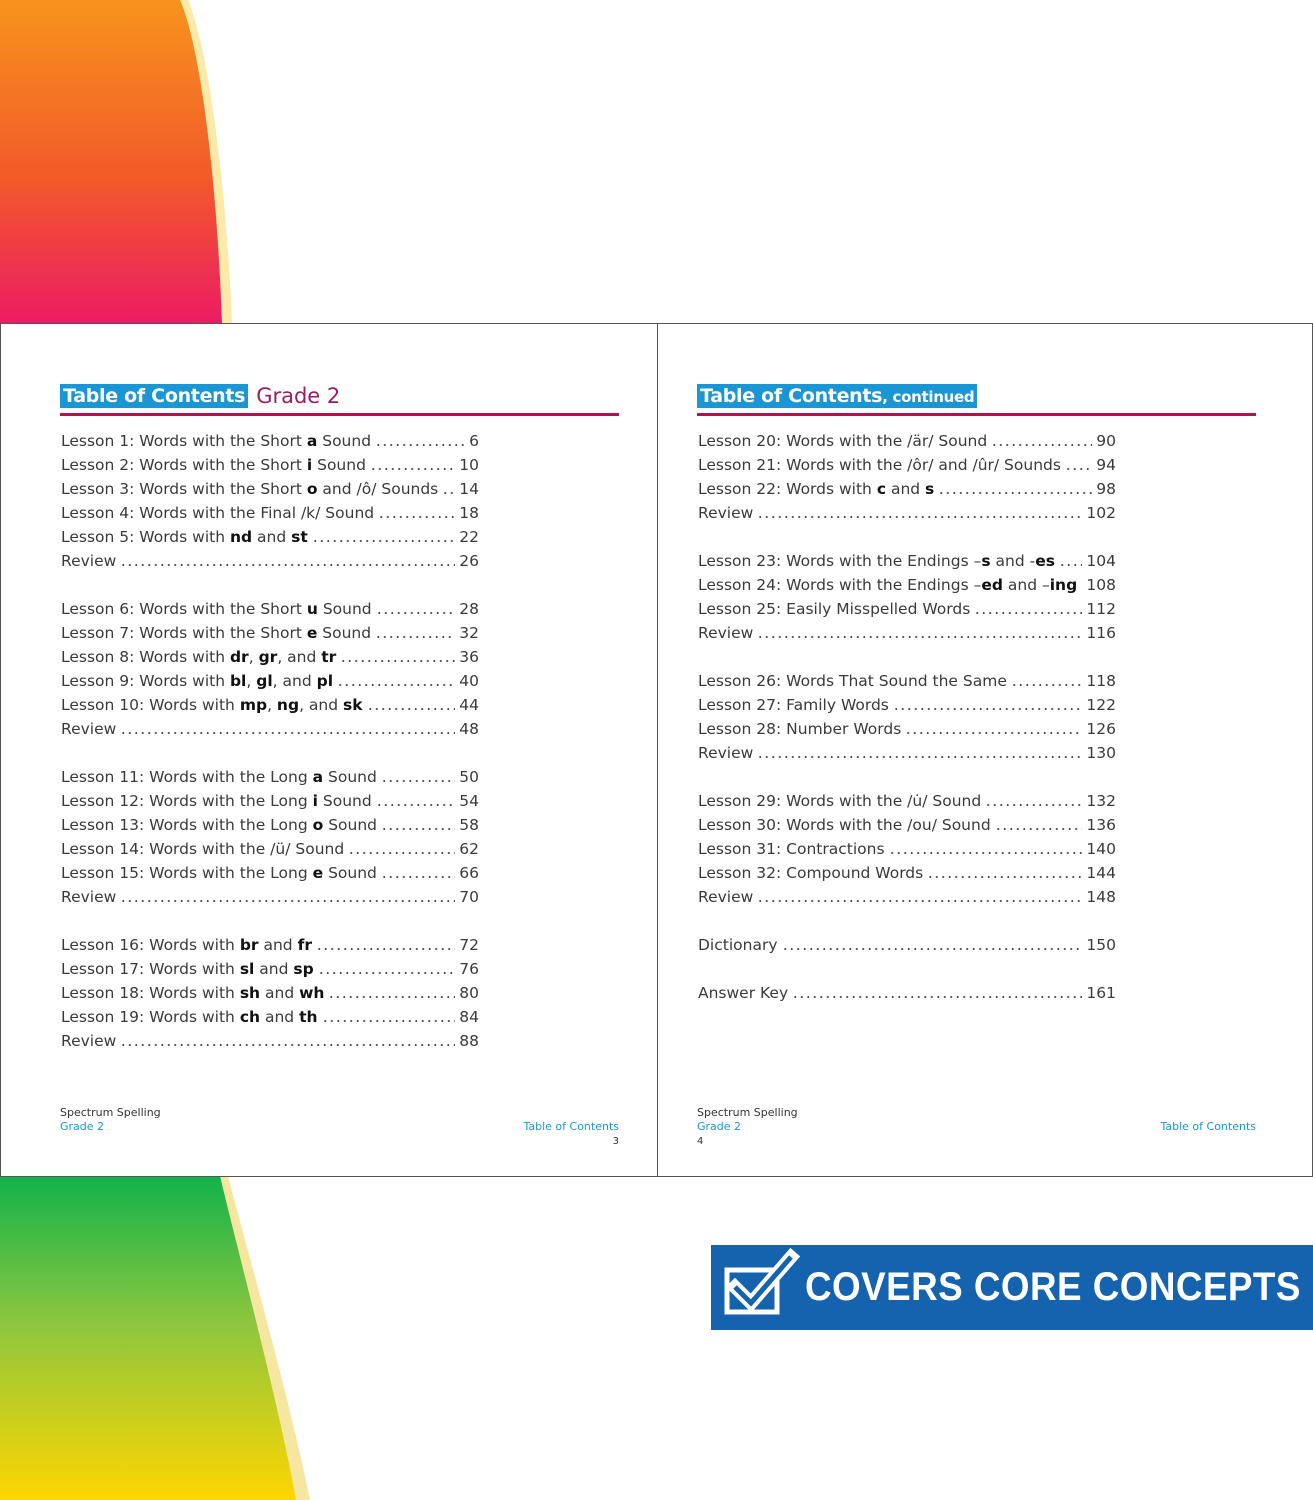  What do you see at coordinates (1101, 849) in the screenshot?
I see `entry-page: 140` at bounding box center [1101, 849].